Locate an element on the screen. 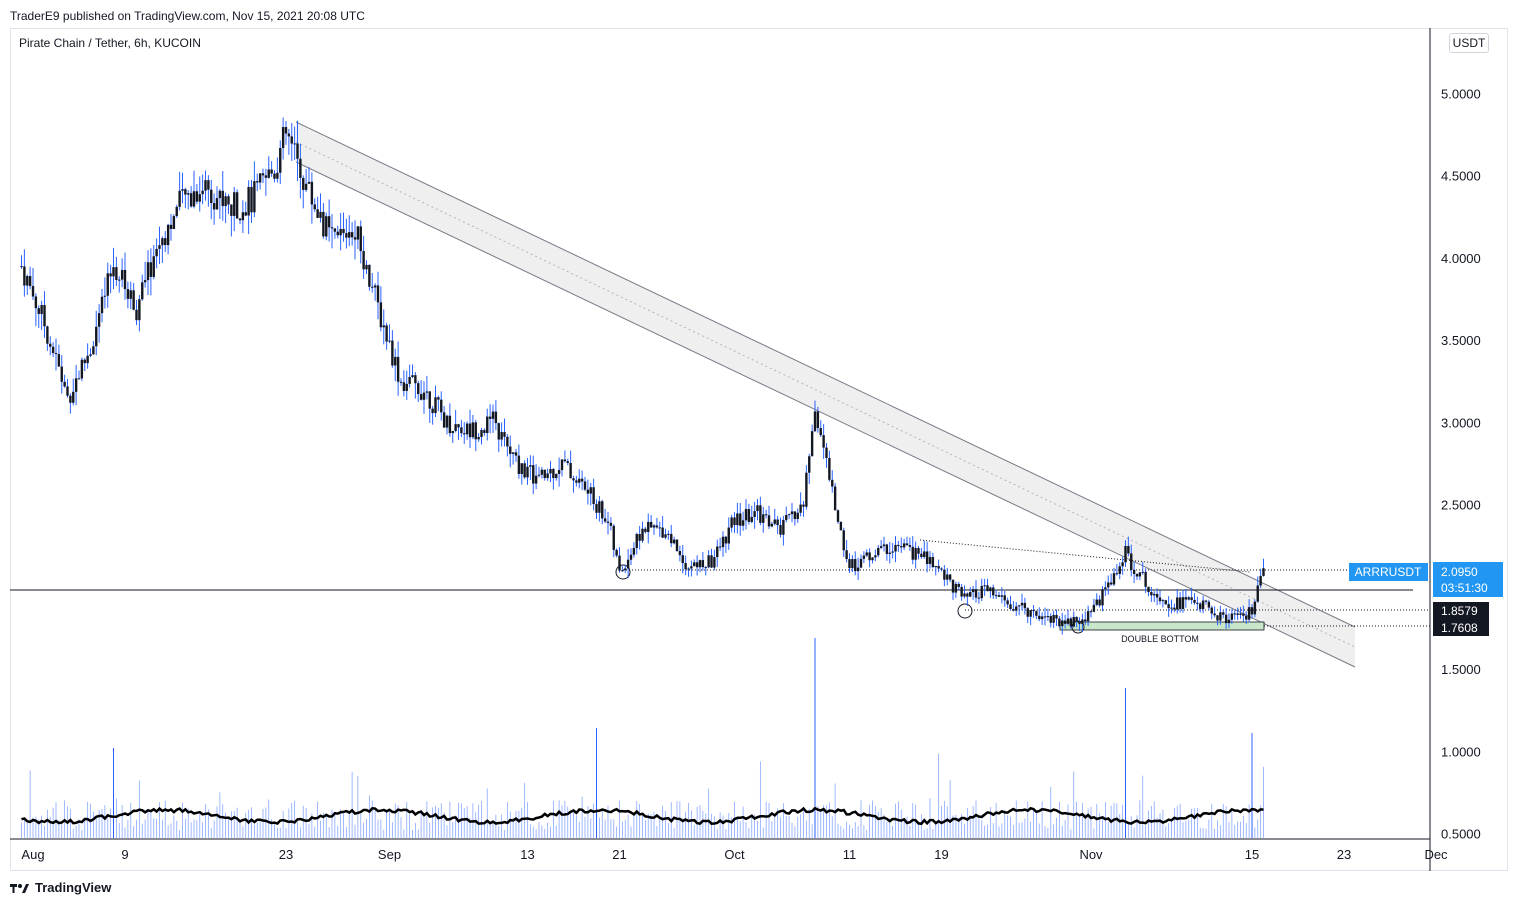  time-tick-label: 23 is located at coordinates (1344, 854).